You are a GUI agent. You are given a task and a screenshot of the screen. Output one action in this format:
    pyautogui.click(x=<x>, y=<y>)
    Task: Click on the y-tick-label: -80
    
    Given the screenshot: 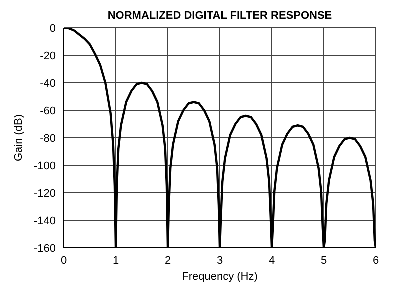 What is the action you would take?
    pyautogui.click(x=48, y=138)
    